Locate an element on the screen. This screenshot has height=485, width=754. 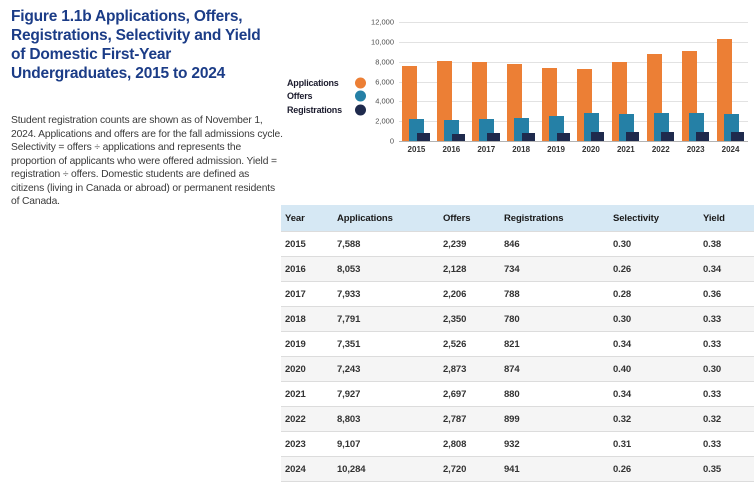
table-cell: 8,053 is located at coordinates (386, 269).